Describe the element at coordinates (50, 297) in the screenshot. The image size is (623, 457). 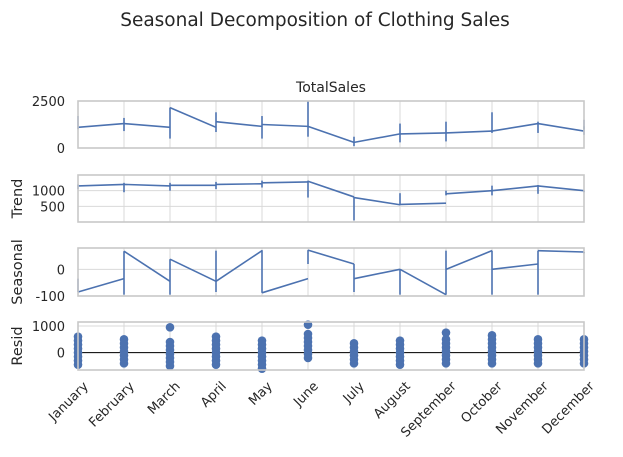
I see `y-tick-label: -100` at that location.